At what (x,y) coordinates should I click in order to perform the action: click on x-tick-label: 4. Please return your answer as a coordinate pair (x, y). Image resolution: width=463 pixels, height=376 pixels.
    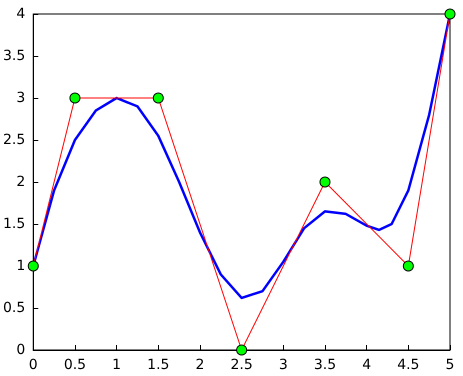
    Looking at the image, I should click on (367, 365).